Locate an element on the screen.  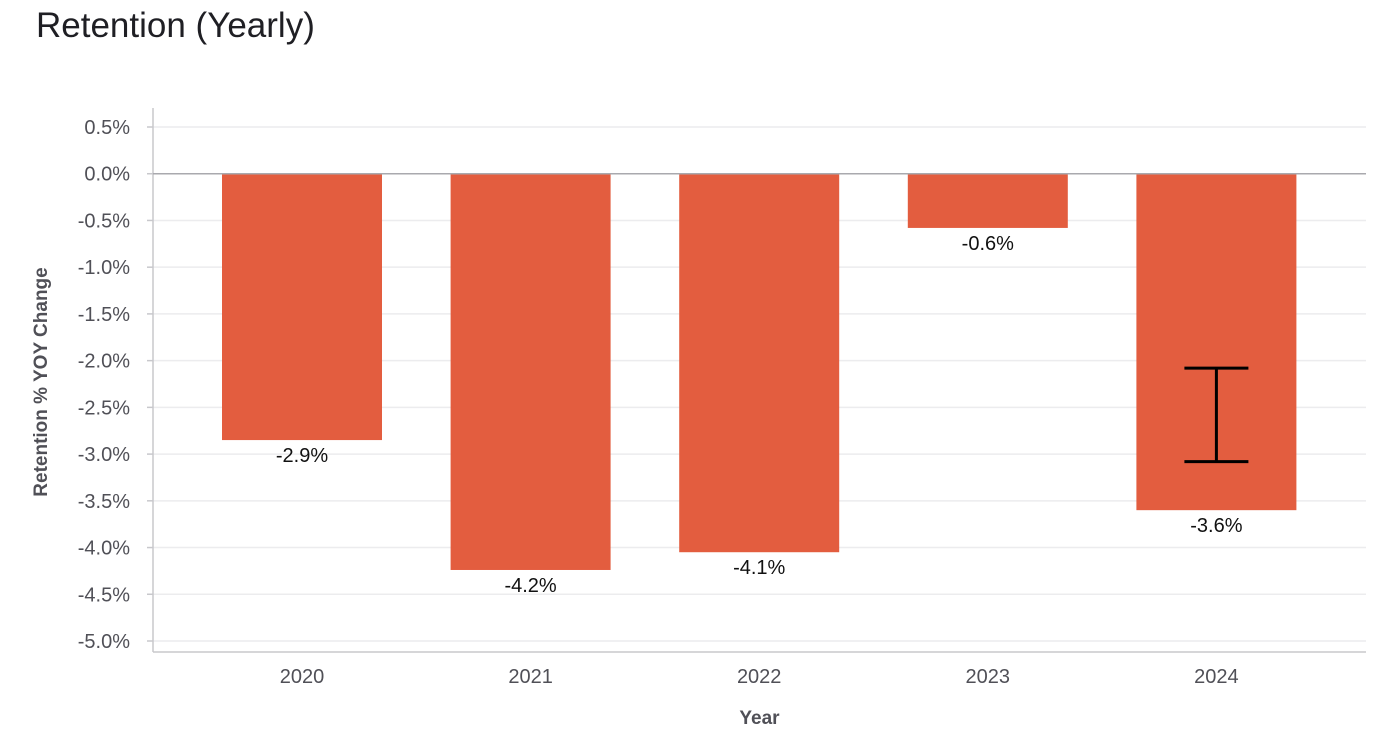
bar-2021 is located at coordinates (530, 371).